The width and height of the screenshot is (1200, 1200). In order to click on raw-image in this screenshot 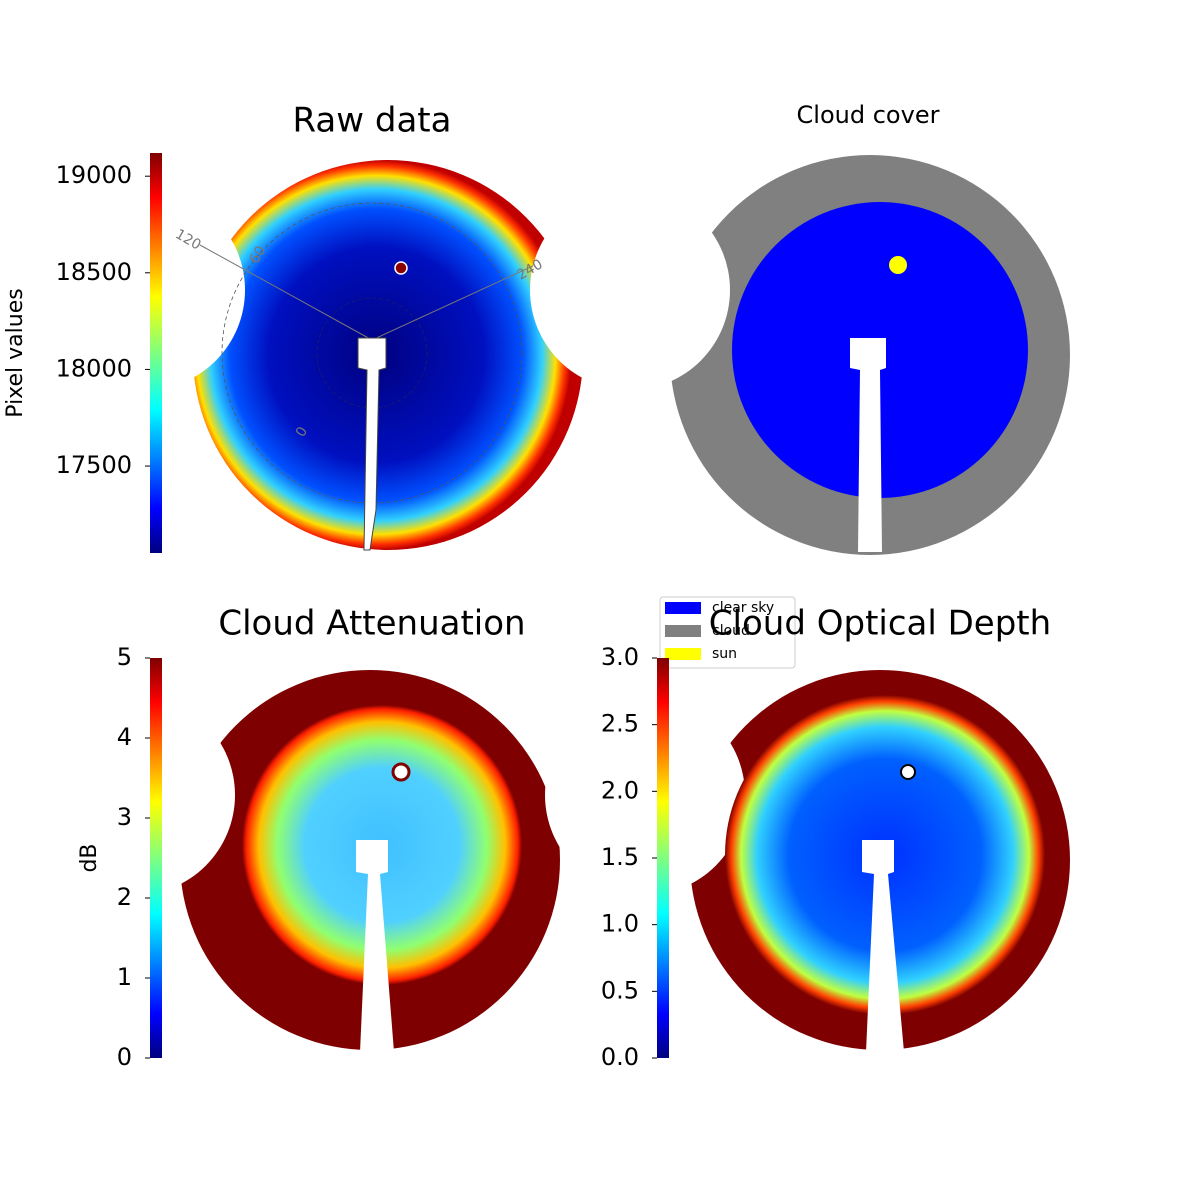, I will do `click(314, 355)`.